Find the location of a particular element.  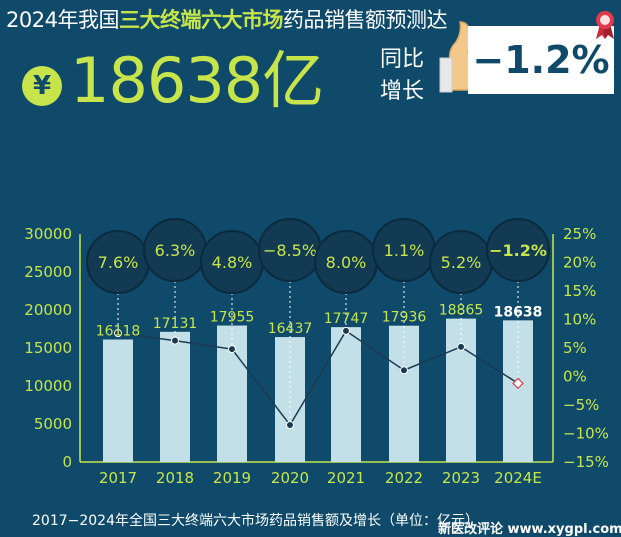

growth-label: 4.8% is located at coordinates (232, 262).